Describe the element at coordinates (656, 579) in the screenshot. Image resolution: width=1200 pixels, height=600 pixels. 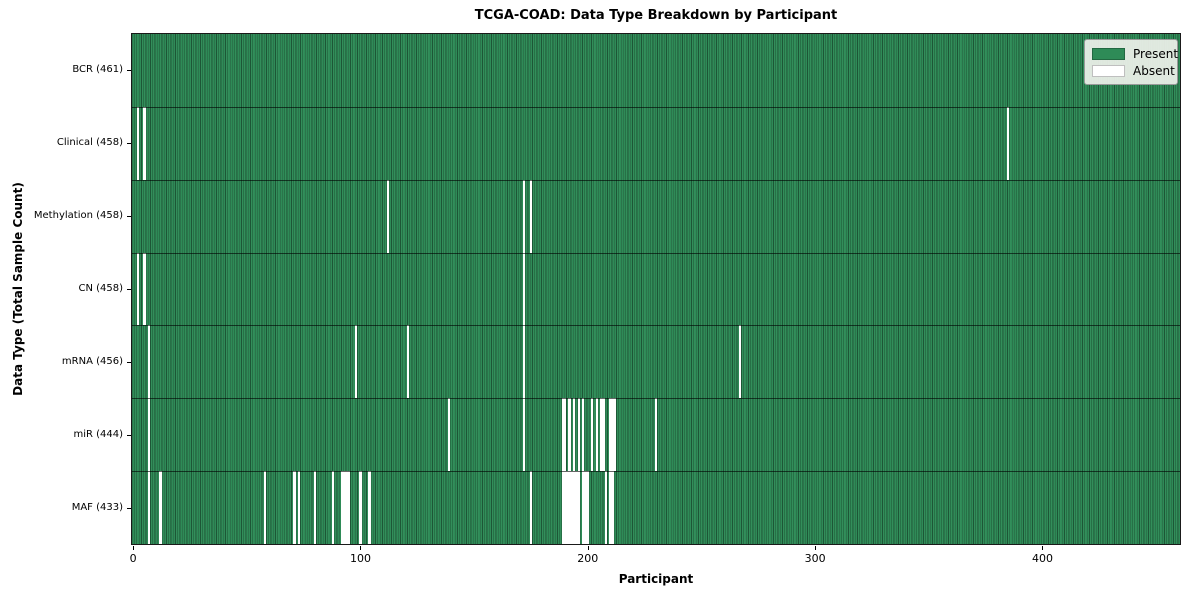
I see `x-axis-label: Participant` at that location.